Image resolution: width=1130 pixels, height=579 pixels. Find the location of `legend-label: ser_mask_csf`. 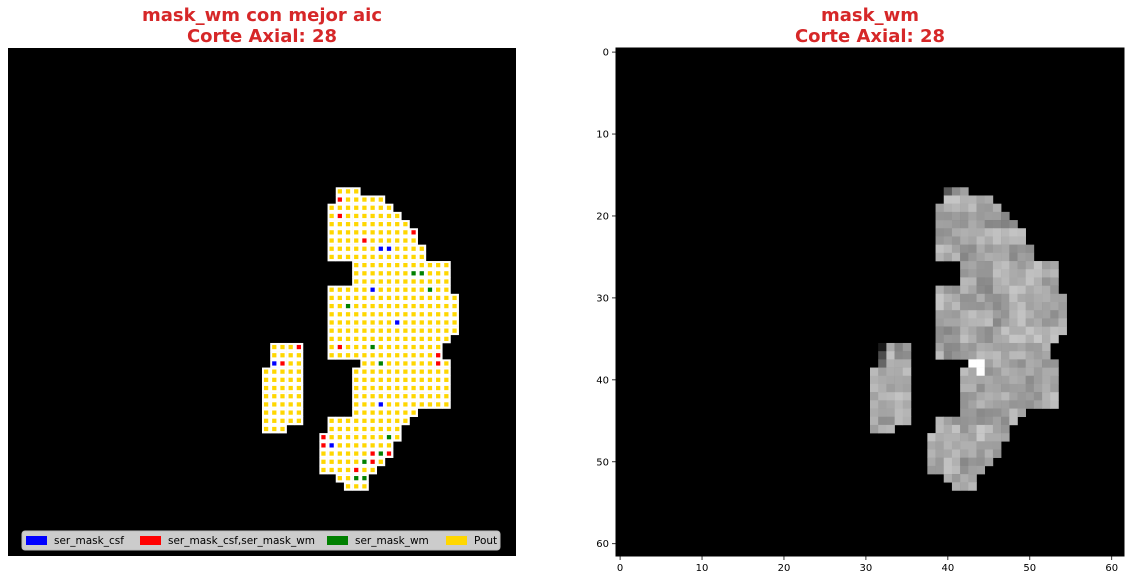

legend-label: ser_mask_csf is located at coordinates (89, 541).